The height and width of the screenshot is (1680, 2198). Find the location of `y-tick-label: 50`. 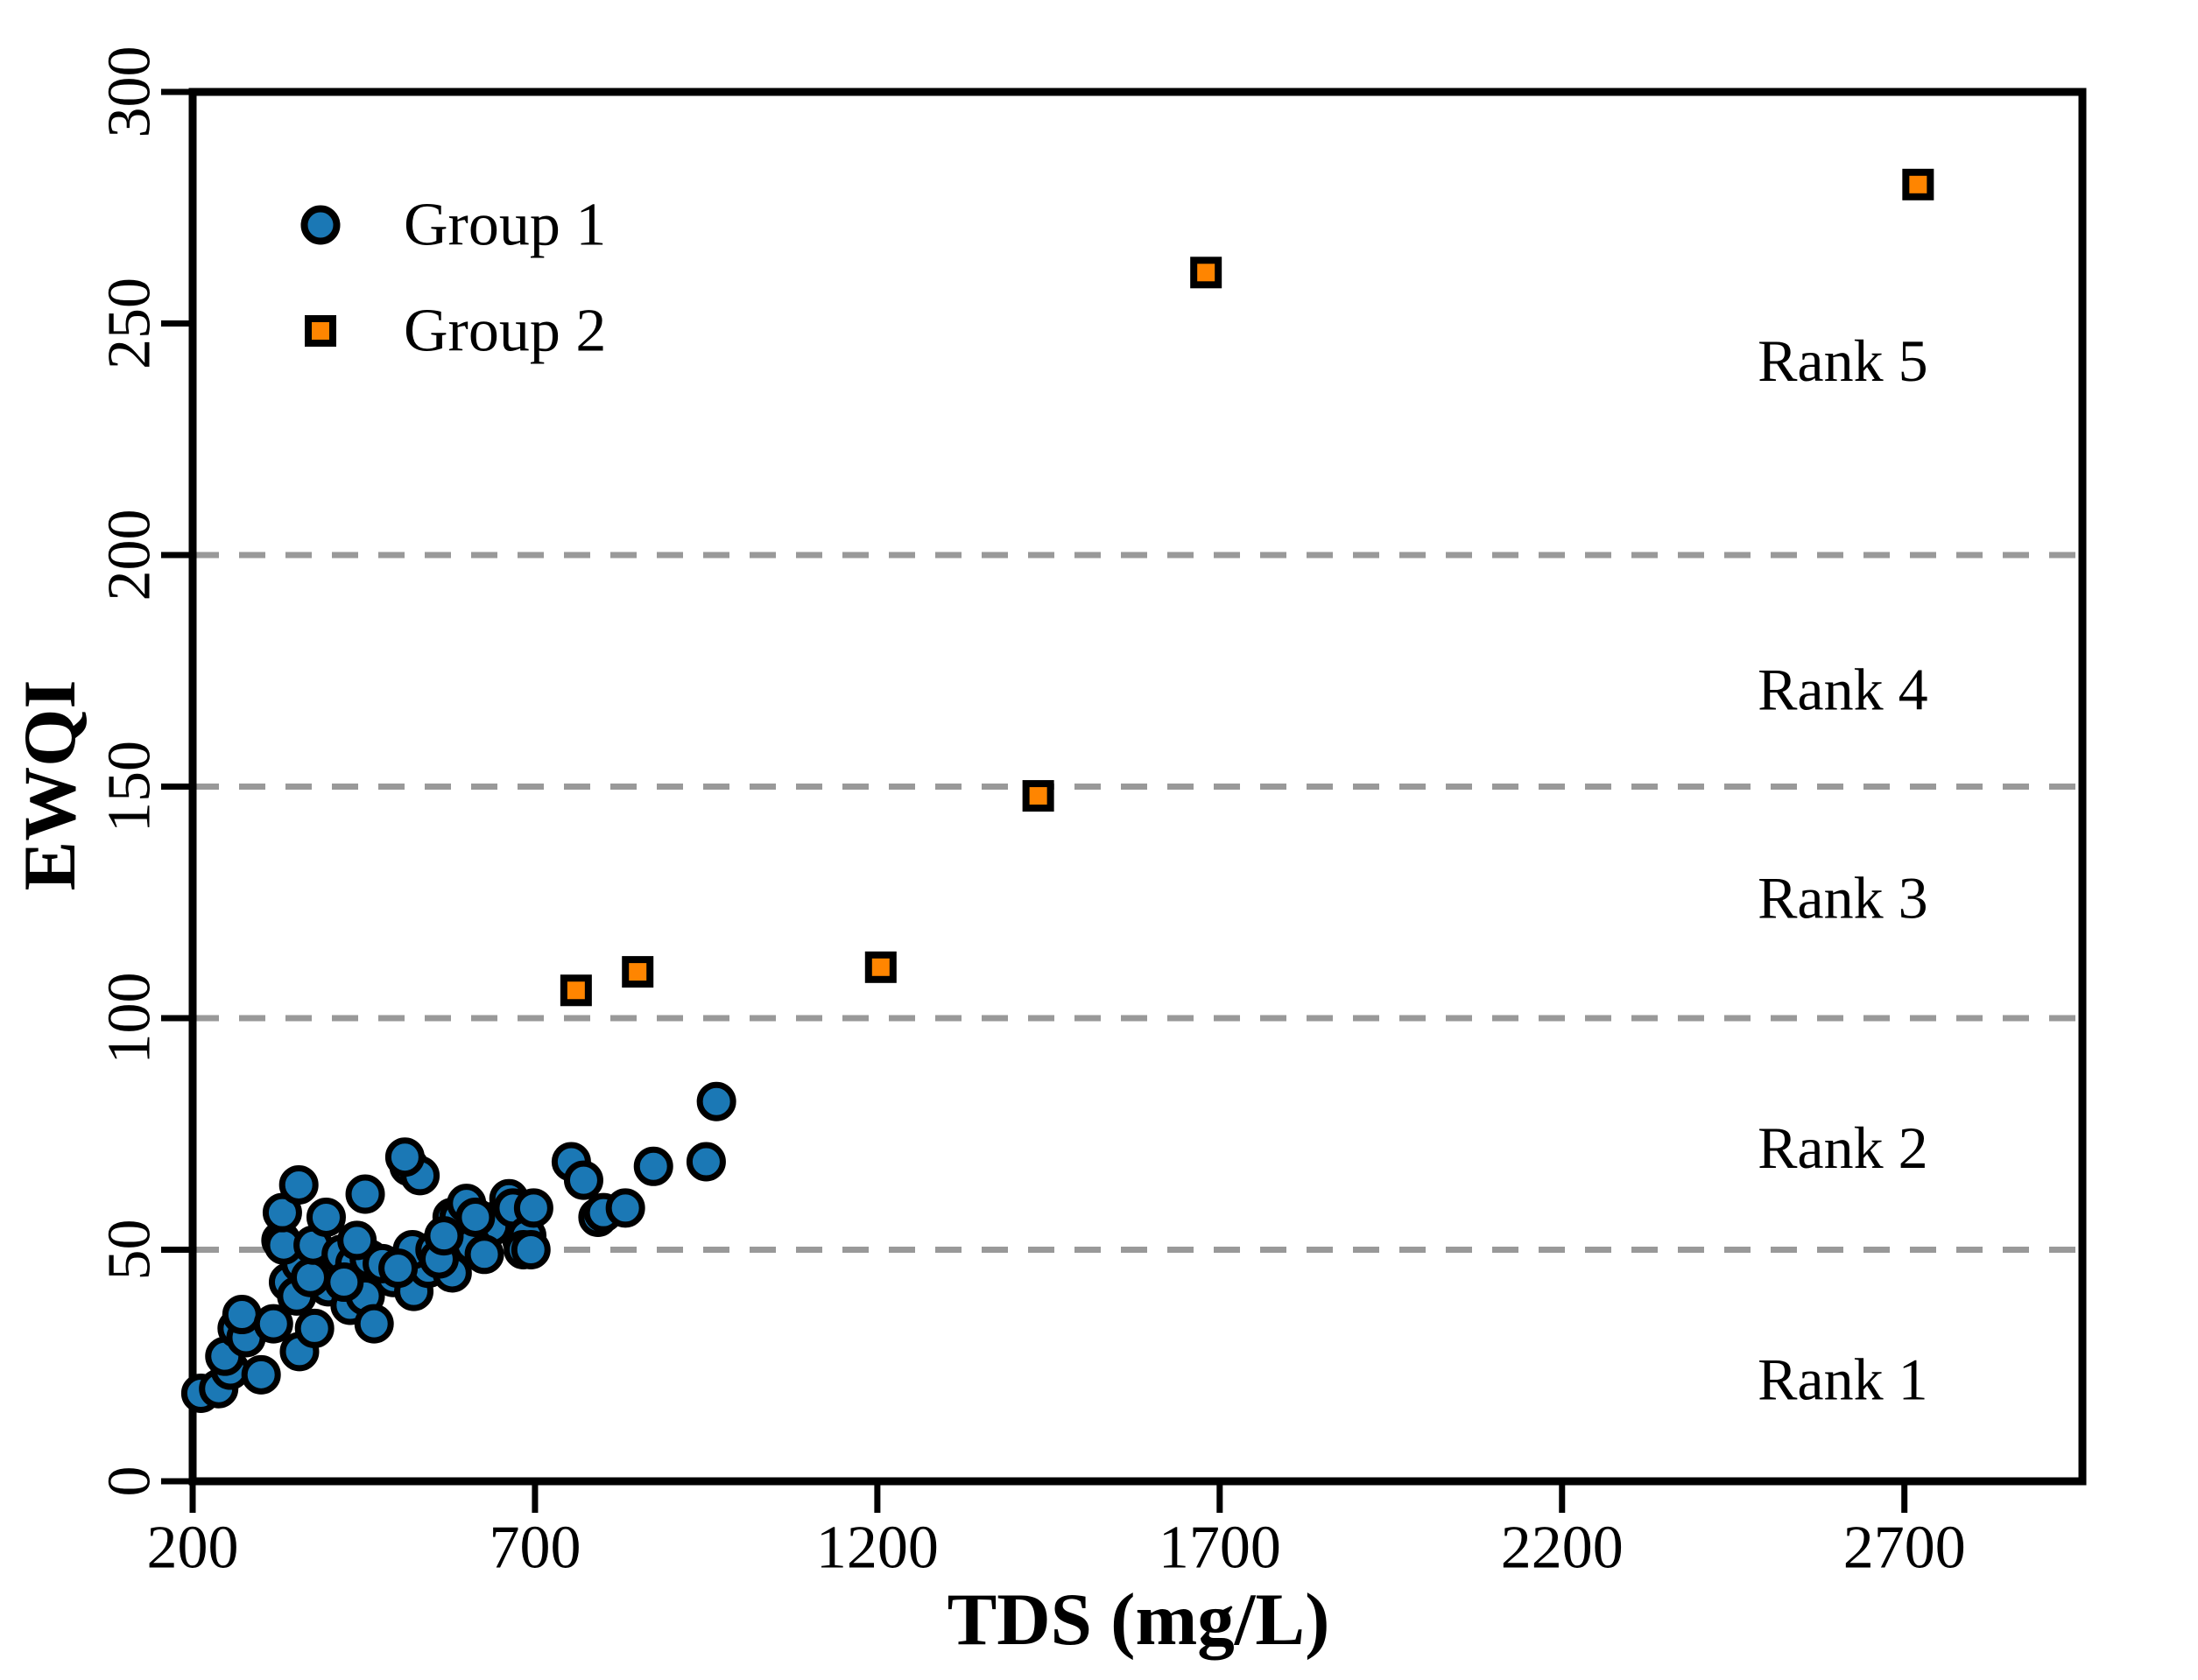

y-tick-label: 50 is located at coordinates (130, 1250).